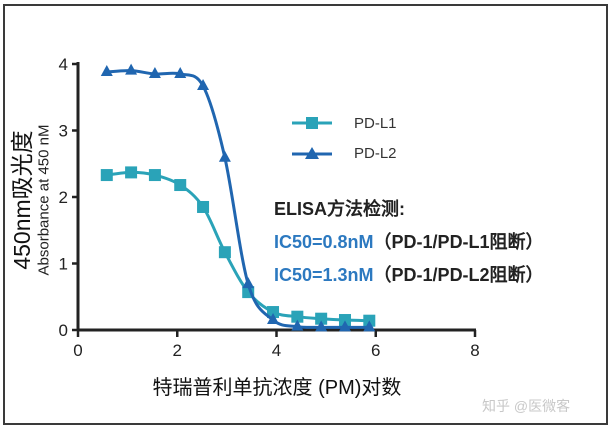  What do you see at coordinates (63, 131) in the screenshot?
I see `y-tick-label: 3` at bounding box center [63, 131].